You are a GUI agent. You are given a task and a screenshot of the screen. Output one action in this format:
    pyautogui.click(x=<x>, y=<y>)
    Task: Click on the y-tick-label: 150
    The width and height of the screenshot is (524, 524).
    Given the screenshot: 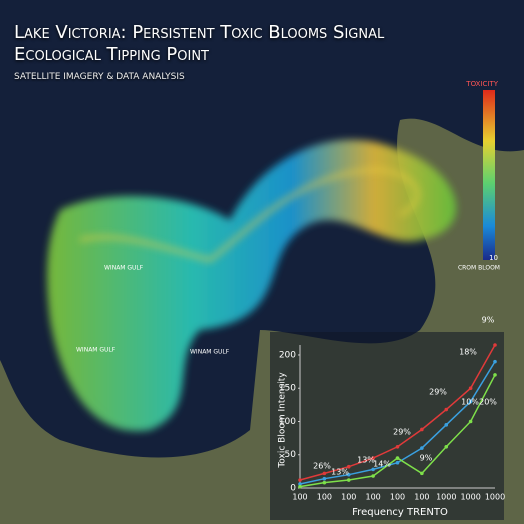 What is the action you would take?
    pyautogui.click(x=287, y=389)
    